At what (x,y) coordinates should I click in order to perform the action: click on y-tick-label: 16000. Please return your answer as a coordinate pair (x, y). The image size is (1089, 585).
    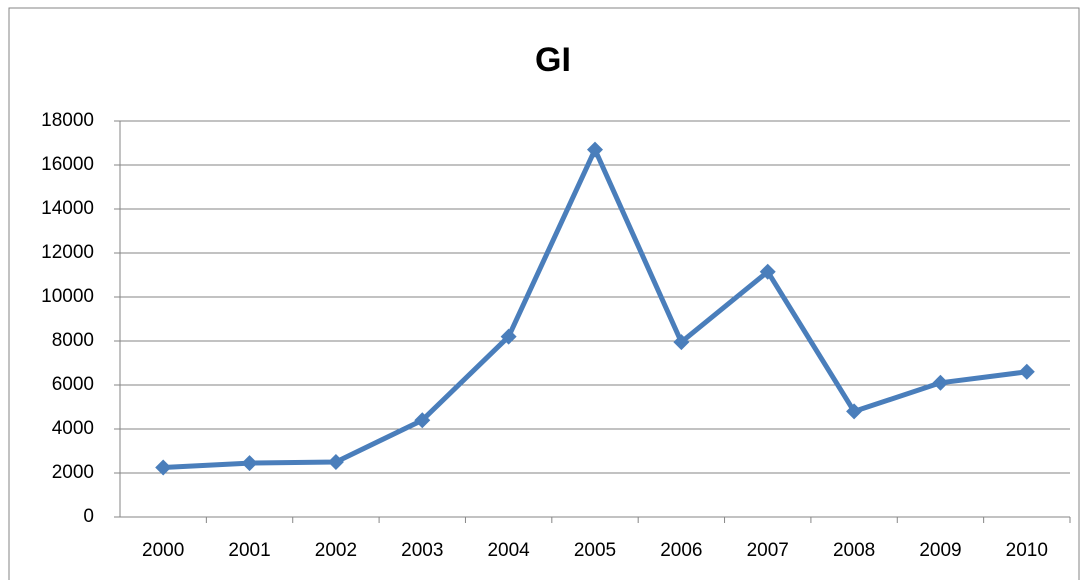
    Looking at the image, I should click on (67, 164).